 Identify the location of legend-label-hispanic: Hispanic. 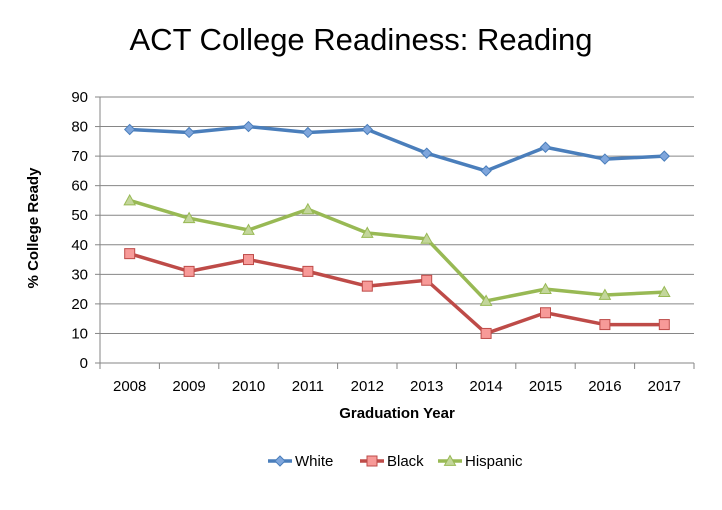
(494, 461).